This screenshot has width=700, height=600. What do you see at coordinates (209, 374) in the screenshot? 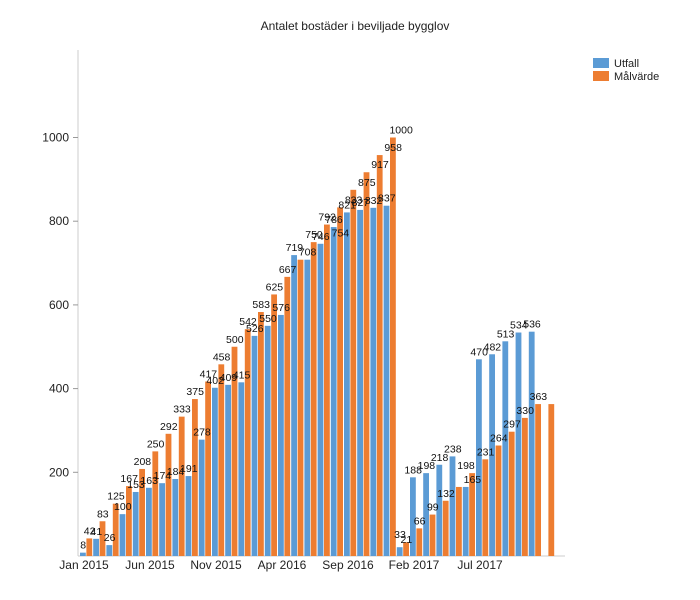
I see `data-label: 417` at bounding box center [209, 374].